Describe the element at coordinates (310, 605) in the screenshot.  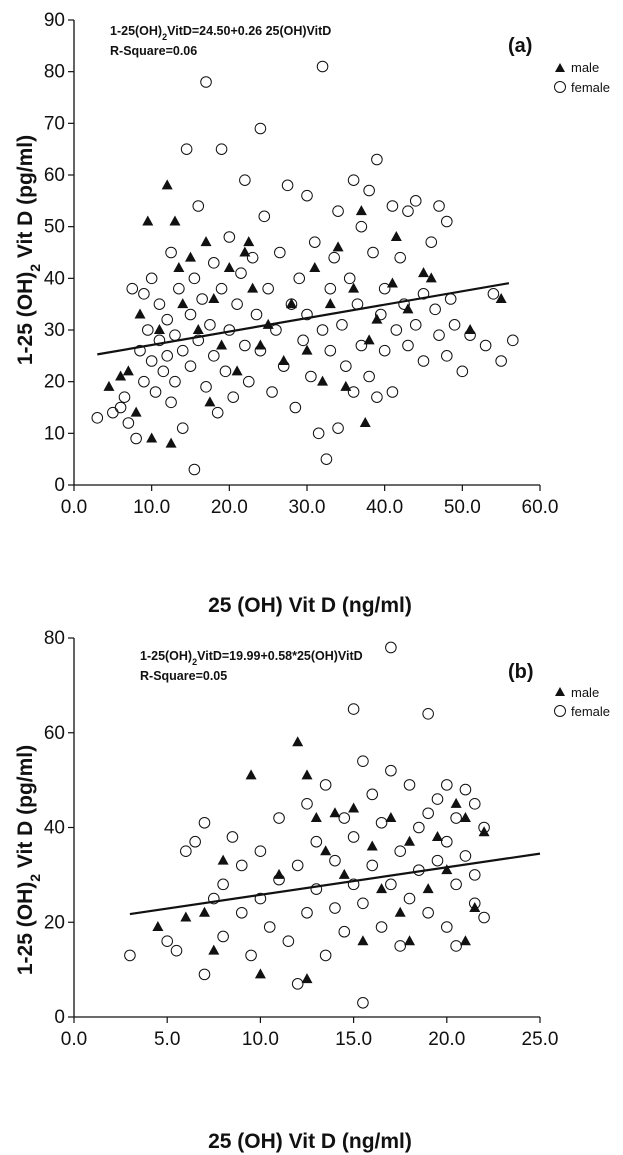
I see `x-axis-label-a: 25 (OH) Vit D (ng/ml)` at that location.